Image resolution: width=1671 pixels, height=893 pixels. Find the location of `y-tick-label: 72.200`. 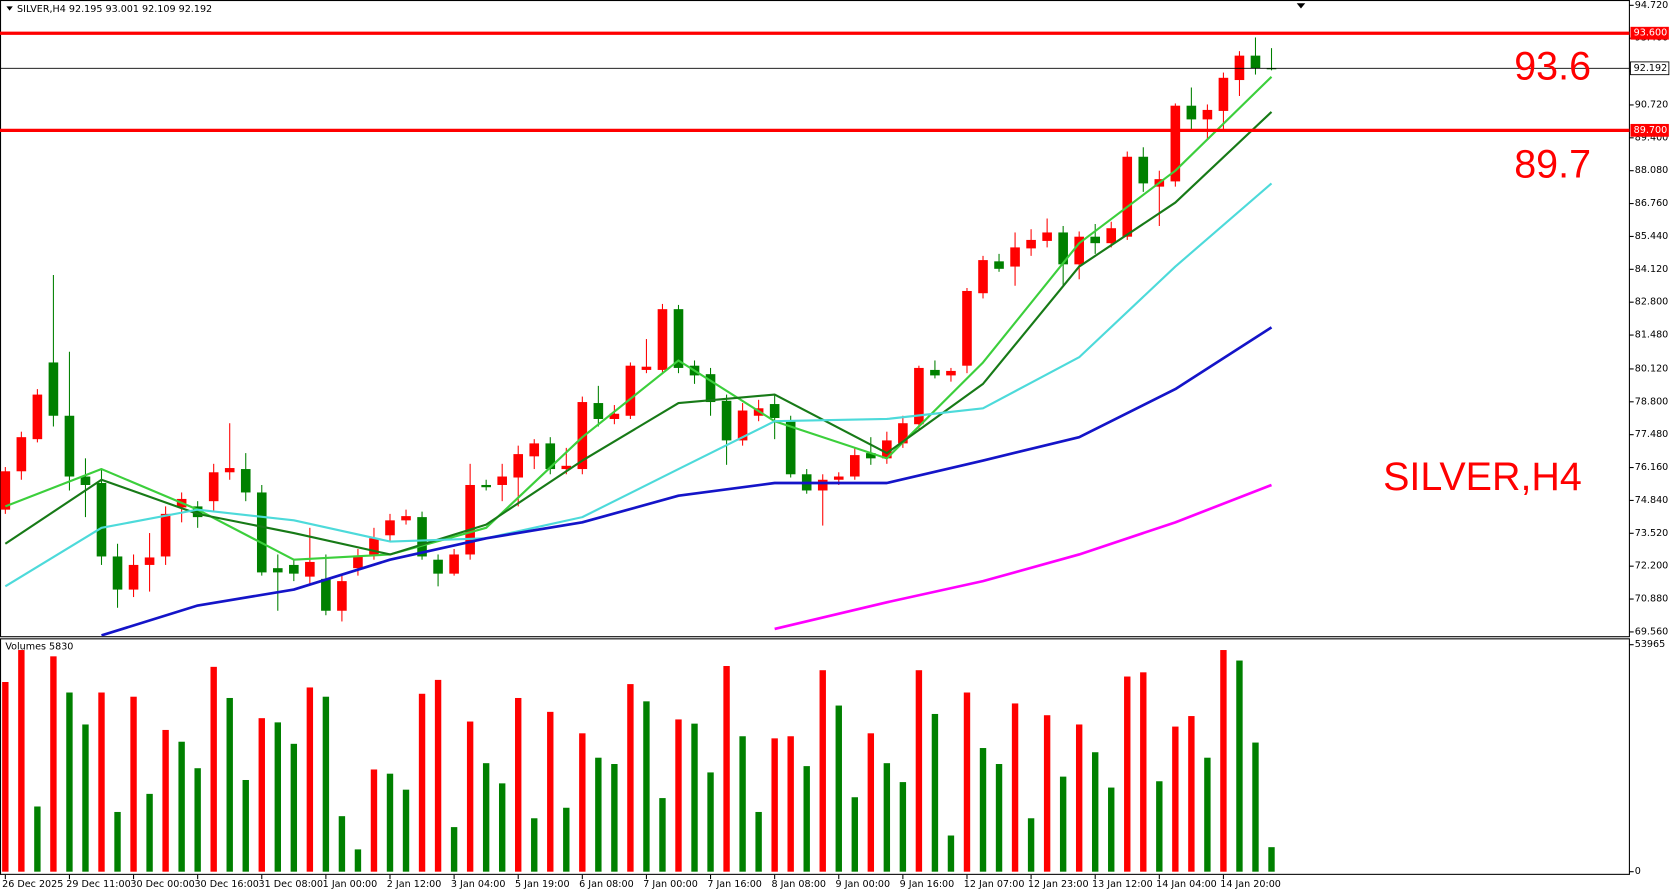

y-tick-label: 72.200 is located at coordinates (1652, 566).